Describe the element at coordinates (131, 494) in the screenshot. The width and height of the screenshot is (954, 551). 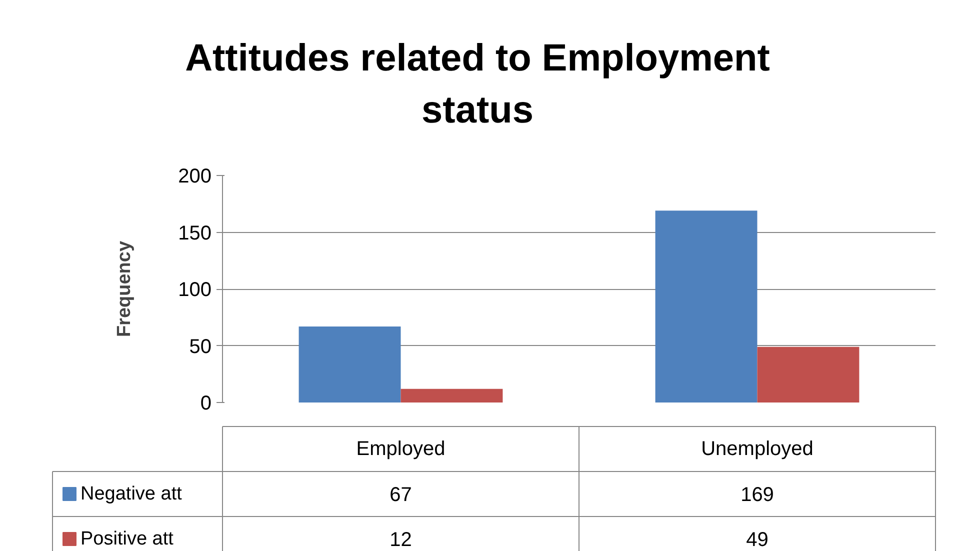
I see `legend-label: Negative att` at that location.